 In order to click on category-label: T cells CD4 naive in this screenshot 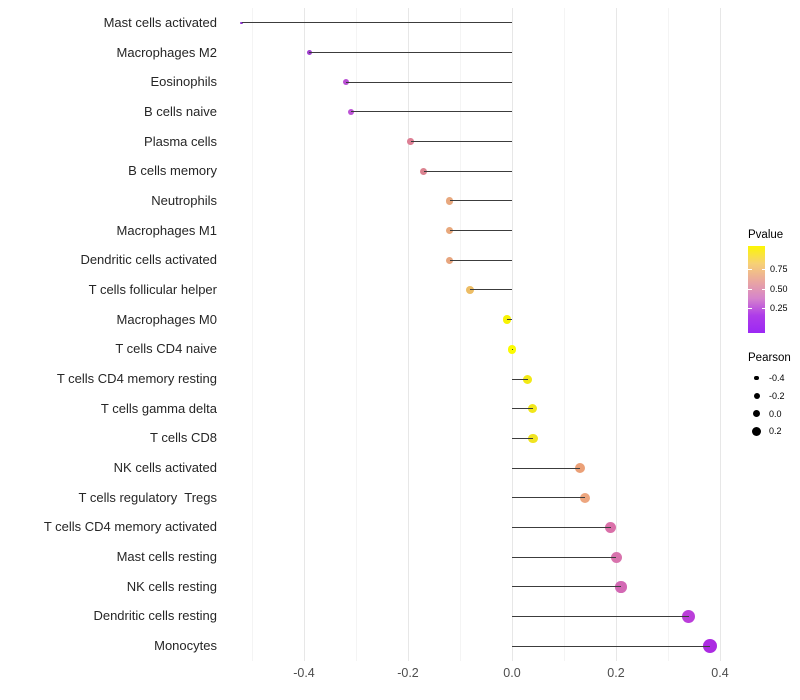, I will do `click(166, 349)`.